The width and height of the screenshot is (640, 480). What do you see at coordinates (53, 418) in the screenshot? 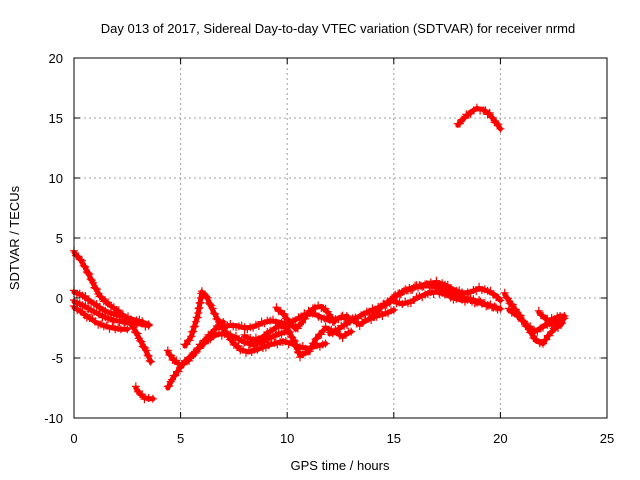
I see `y-tick-label: -10` at bounding box center [53, 418].